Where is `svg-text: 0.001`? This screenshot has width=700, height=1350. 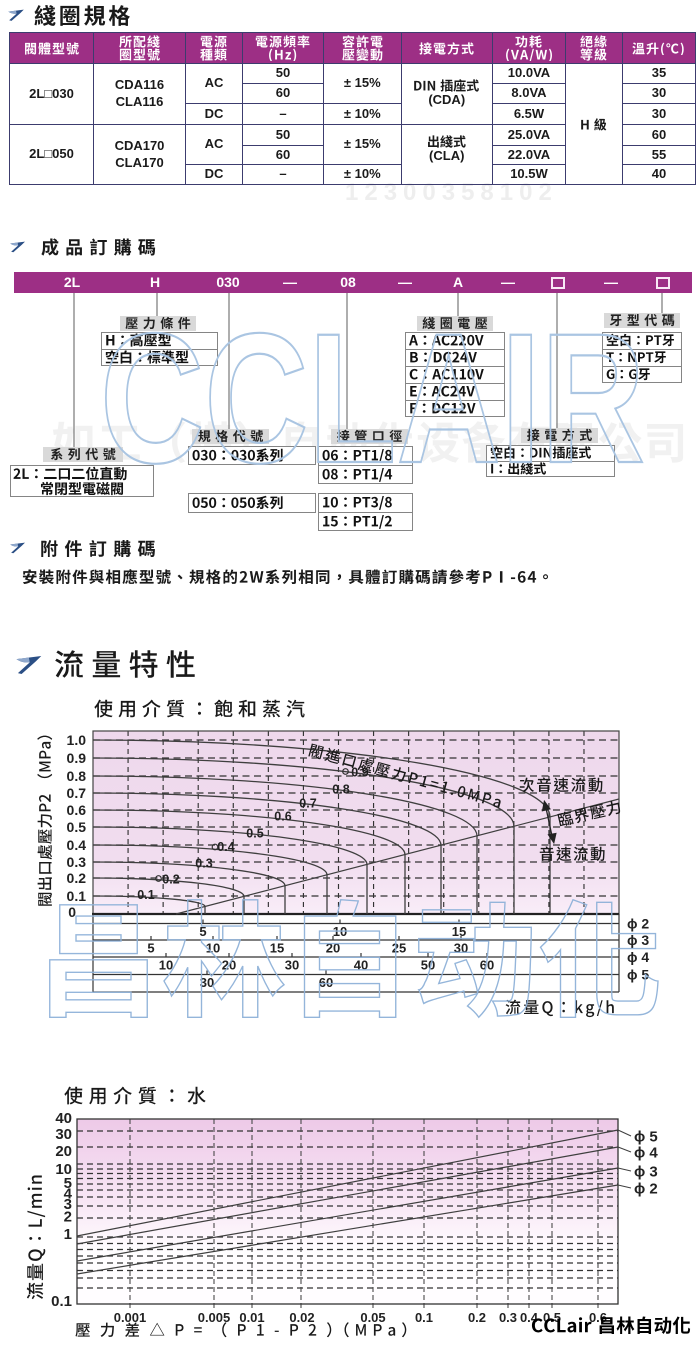 svg-text: 0.001 is located at coordinates (130, 1317).